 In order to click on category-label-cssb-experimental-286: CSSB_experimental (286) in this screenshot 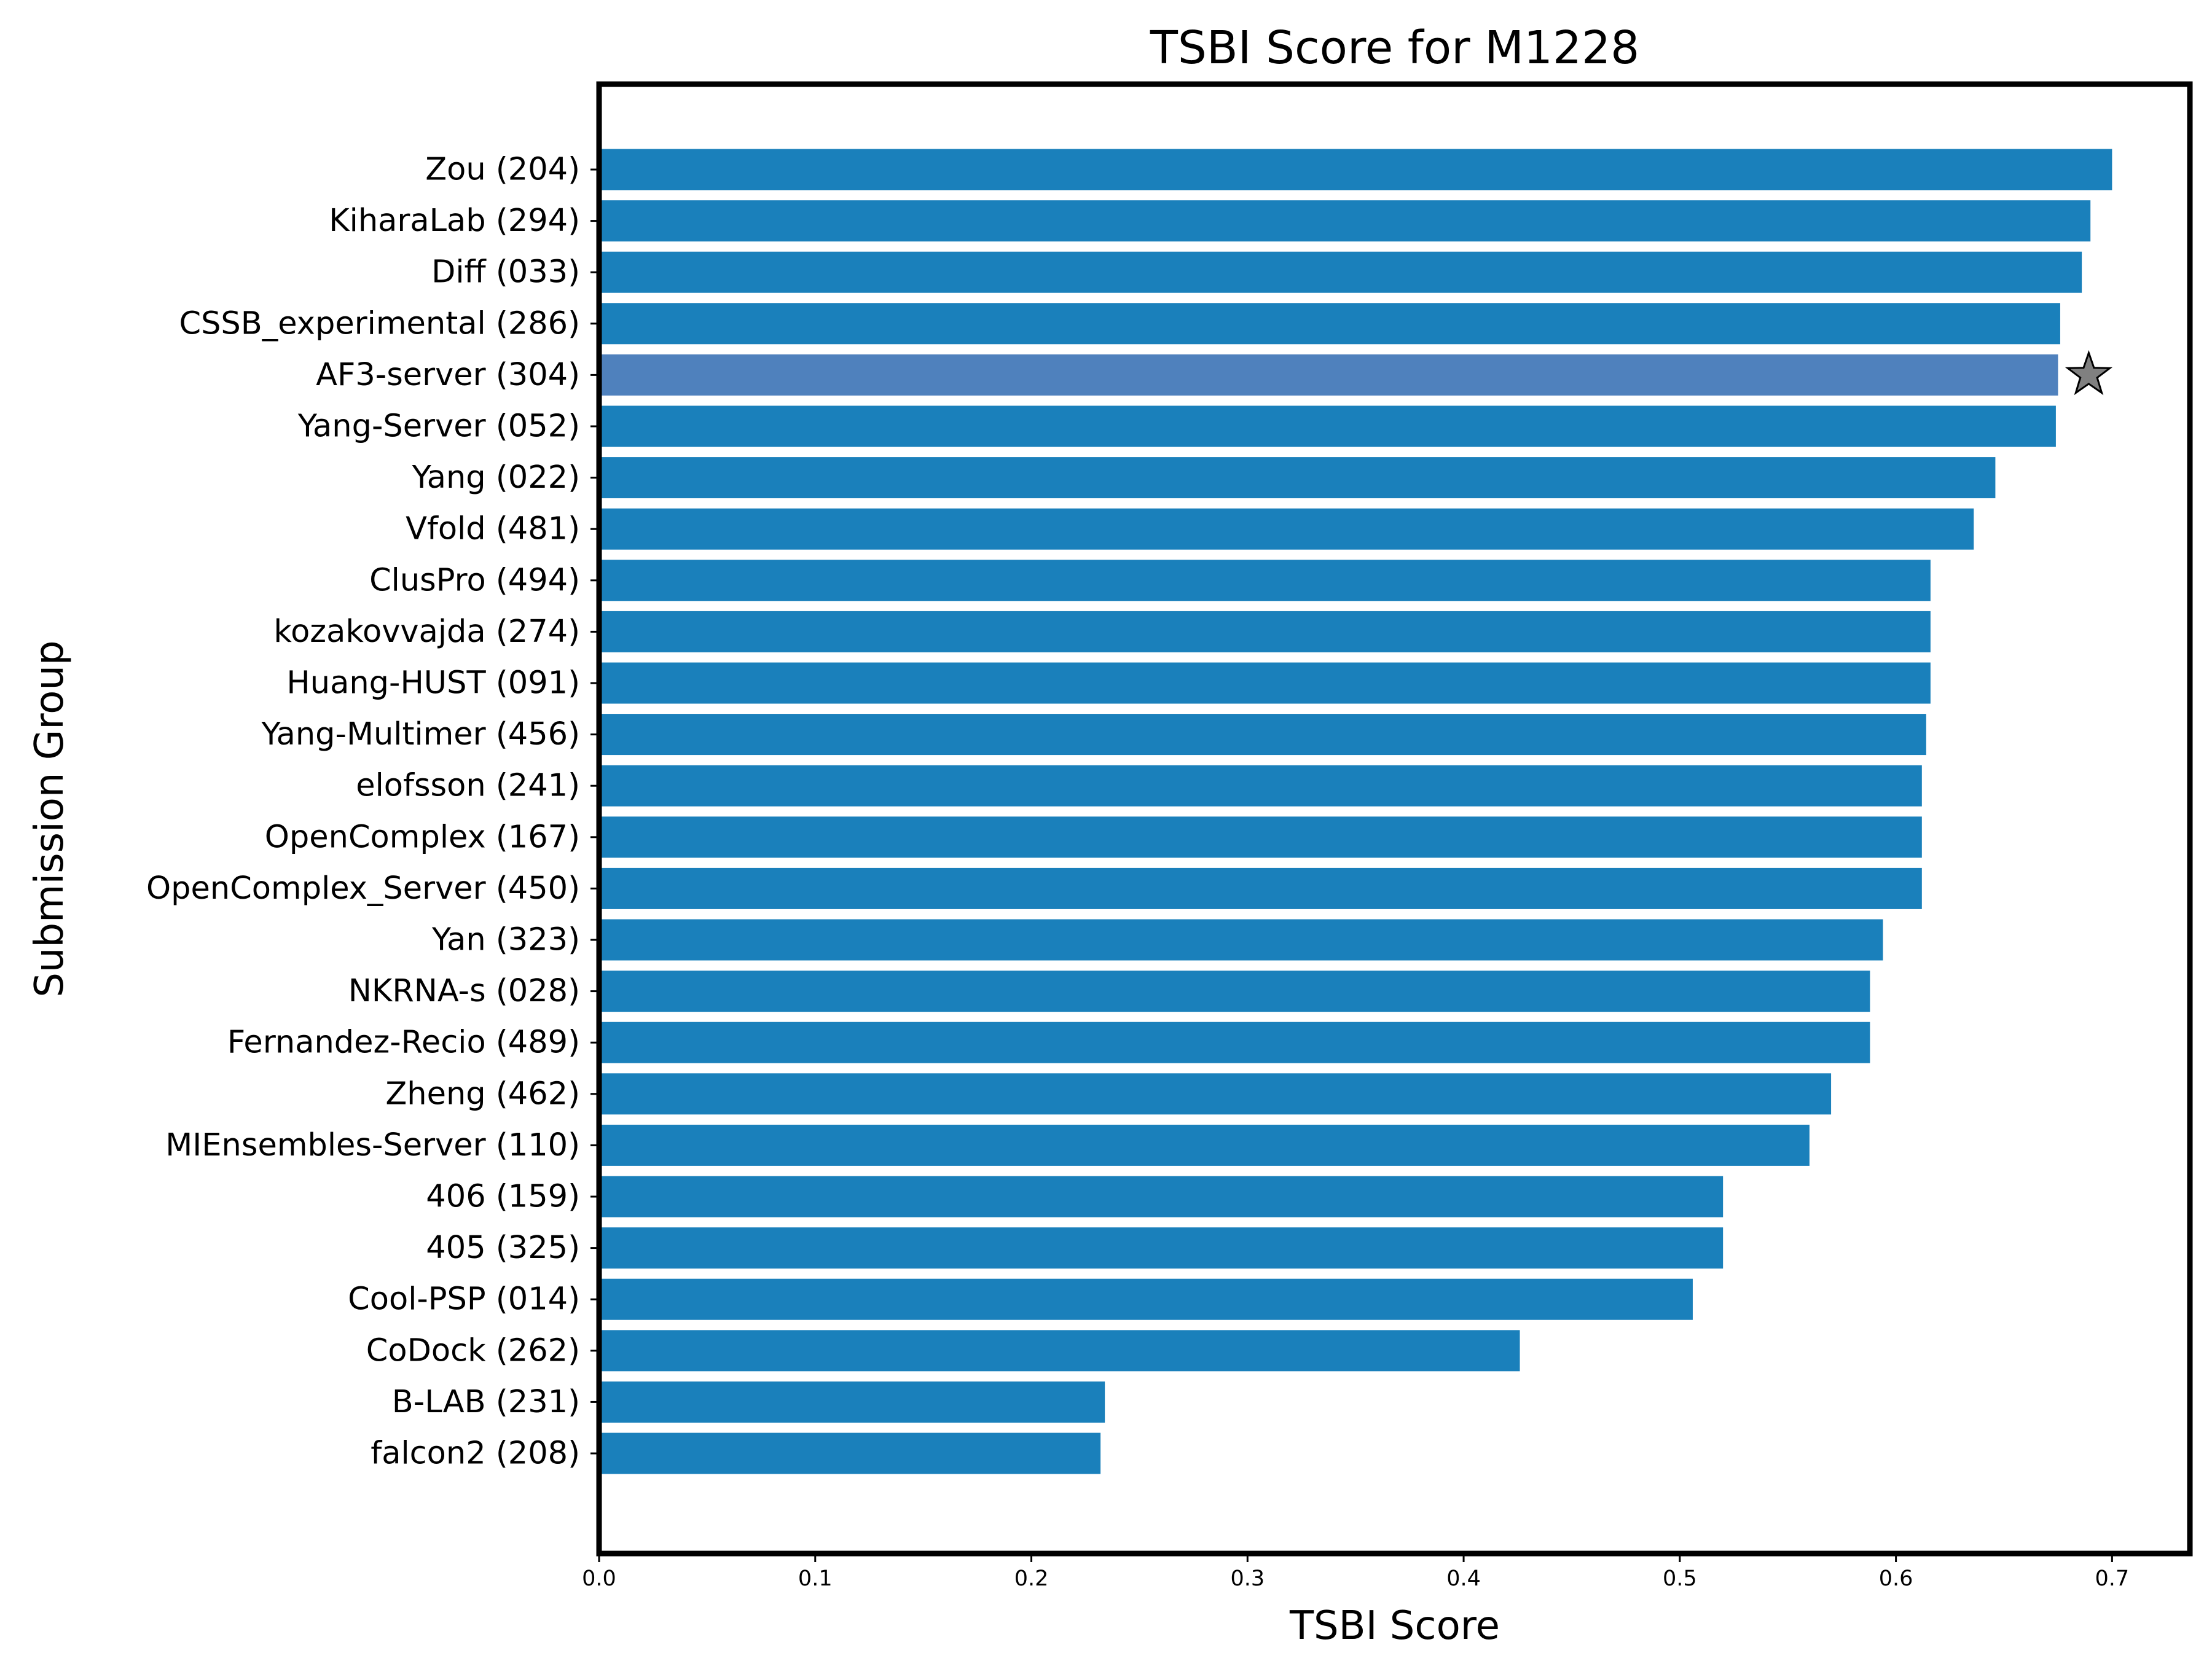, I will do `click(379, 323)`.